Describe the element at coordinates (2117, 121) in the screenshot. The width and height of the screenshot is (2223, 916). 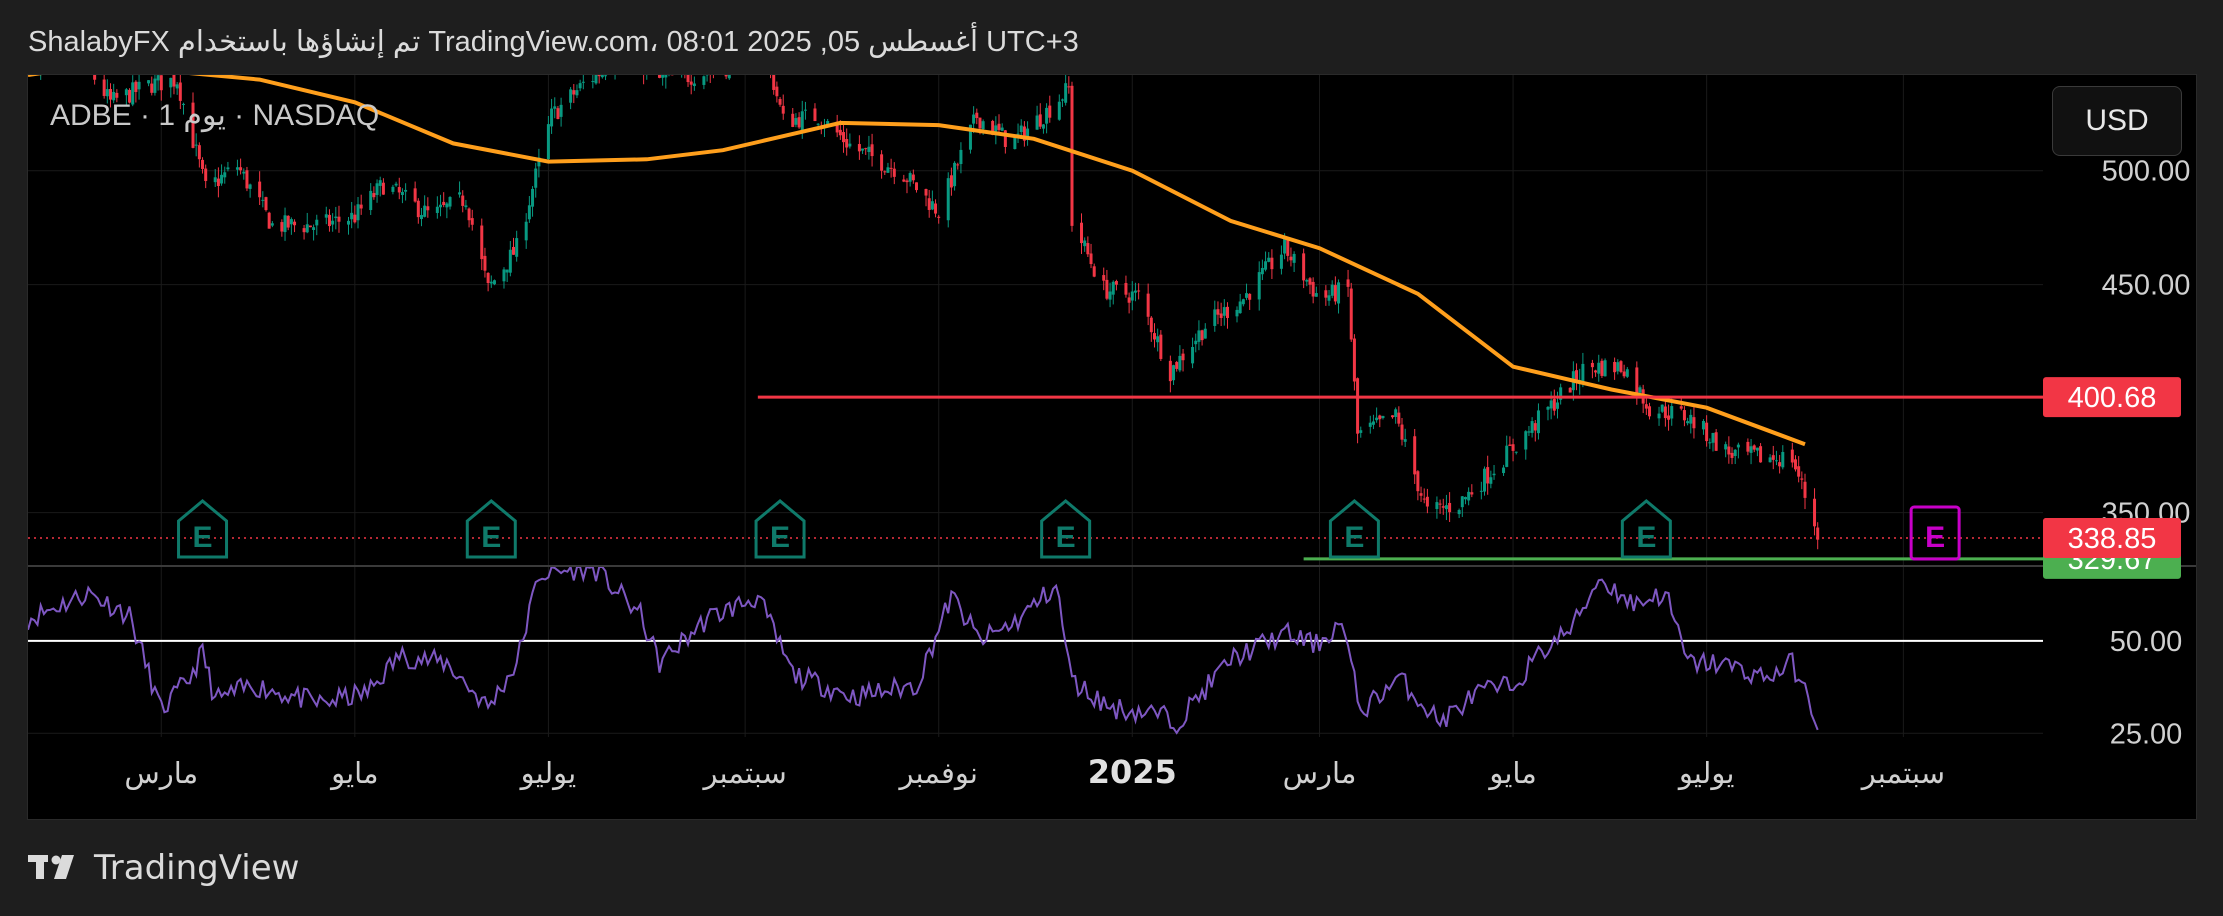
I see `currency-button: USD` at that location.